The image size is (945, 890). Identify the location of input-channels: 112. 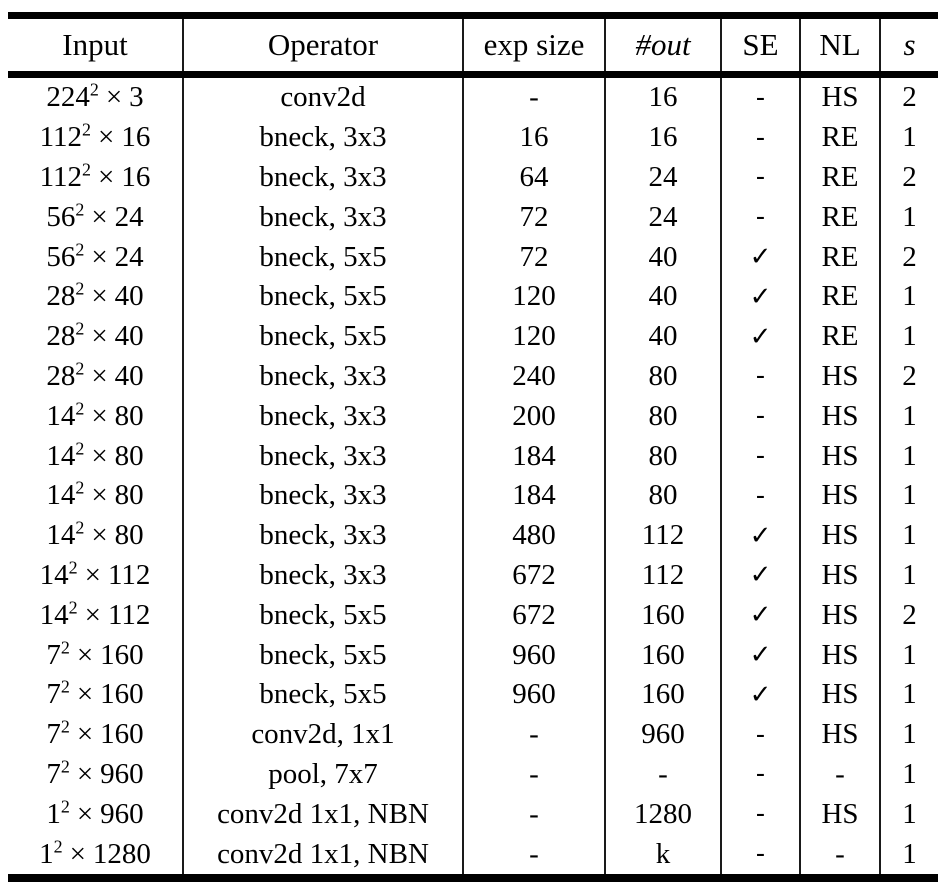
(129, 614).